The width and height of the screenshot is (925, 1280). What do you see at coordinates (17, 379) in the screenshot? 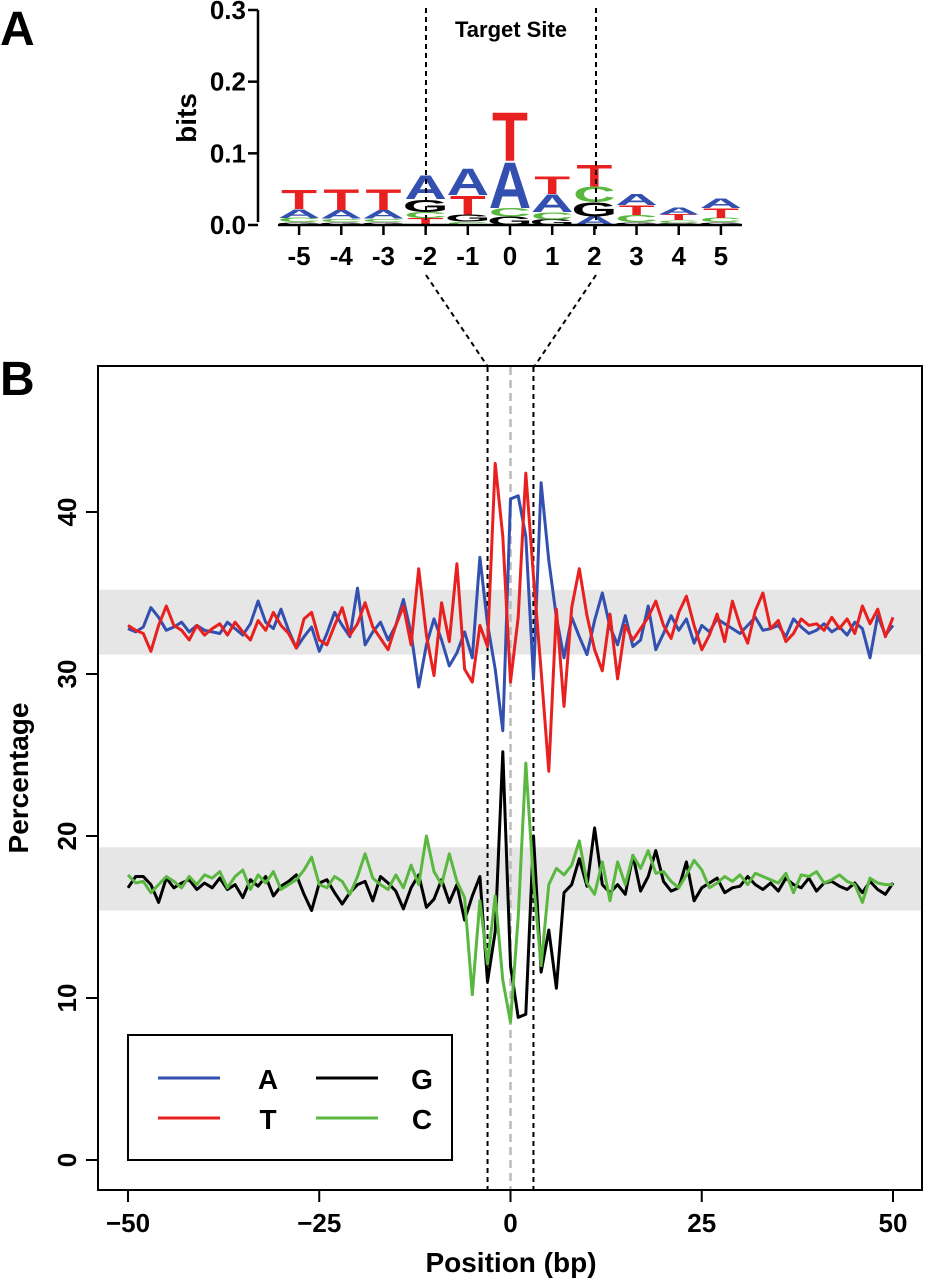
I see `panel-b-label: B` at bounding box center [17, 379].